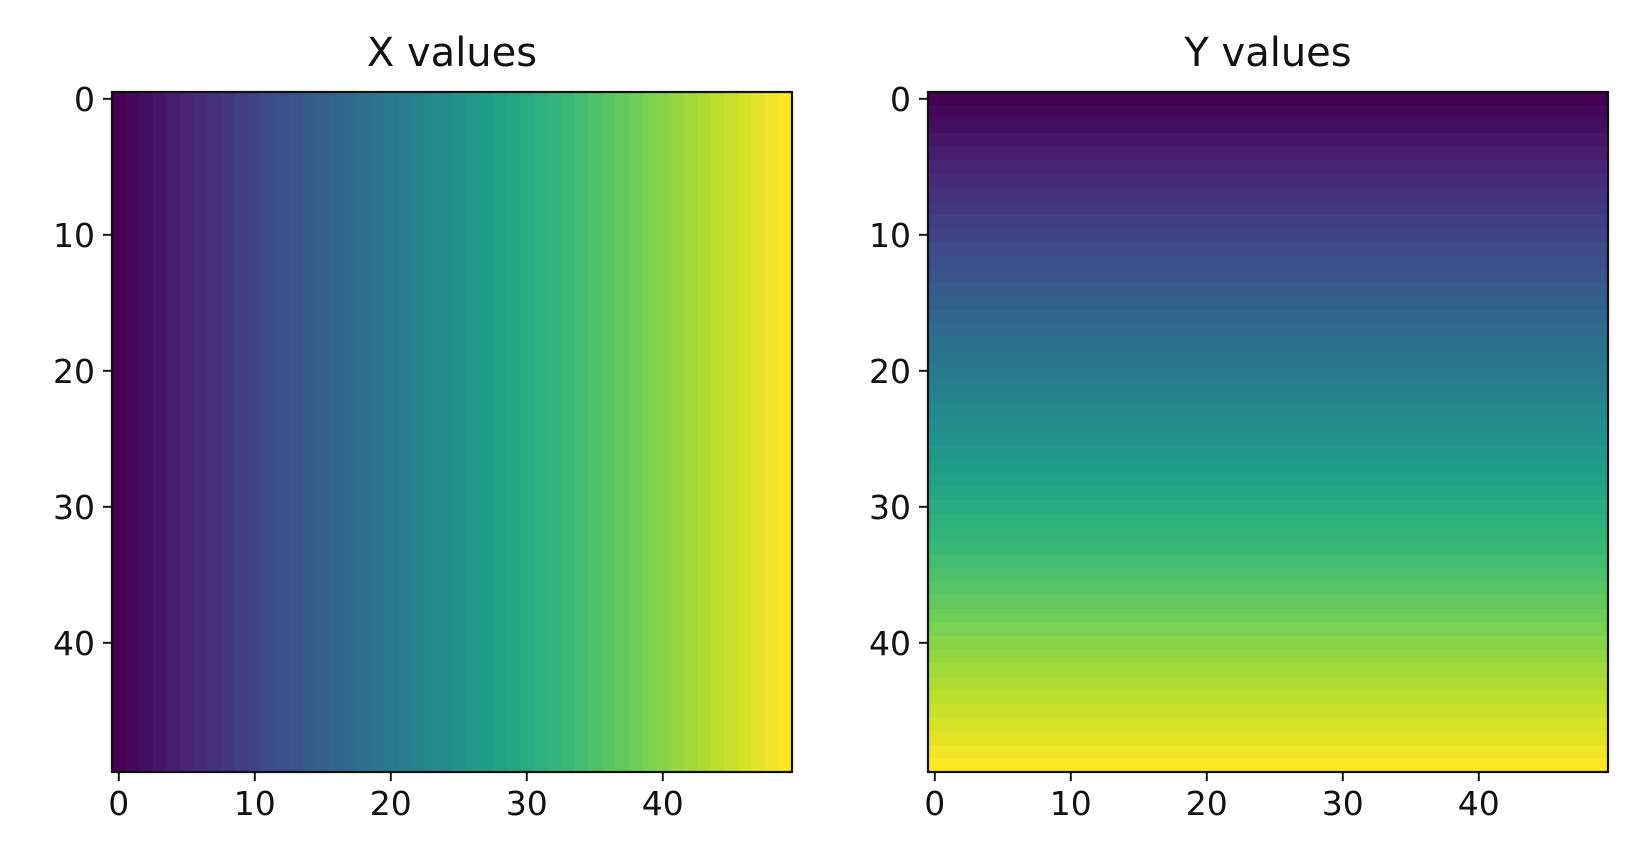 This screenshot has height=868, width=1630. What do you see at coordinates (74, 507) in the screenshot?
I see `x-values-ytick-label-30: 30` at bounding box center [74, 507].